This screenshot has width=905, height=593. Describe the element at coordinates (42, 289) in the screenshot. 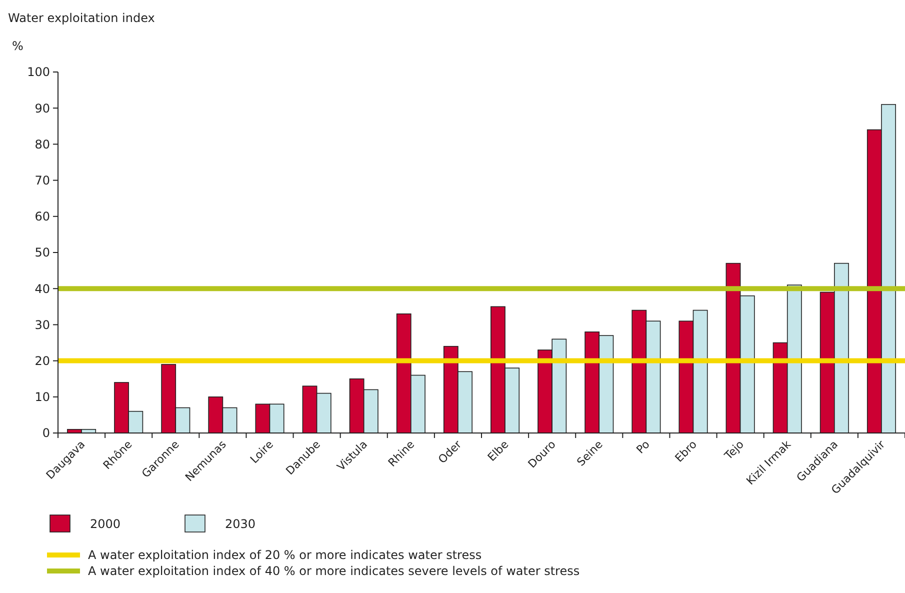

I see `y-tick-label: 40` at that location.